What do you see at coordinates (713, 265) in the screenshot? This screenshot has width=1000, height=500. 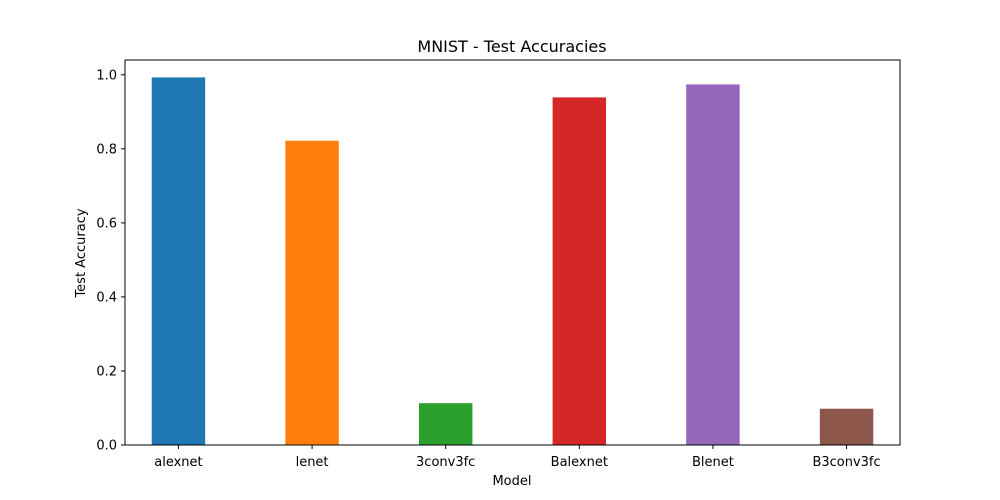 I see `bar-Blenet` at bounding box center [713, 265].